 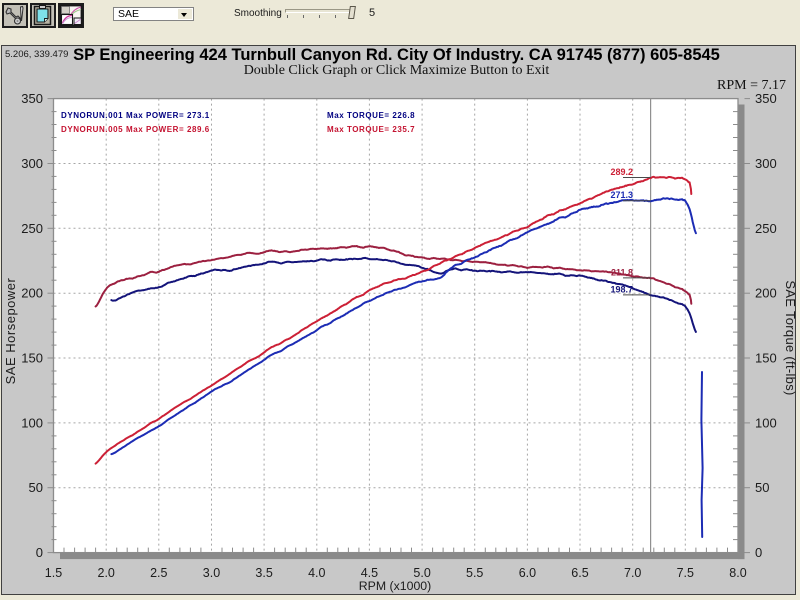 What do you see at coordinates (790, 337) in the screenshot?
I see `svg-text: SAE Torque (ft-lbs)` at bounding box center [790, 337].